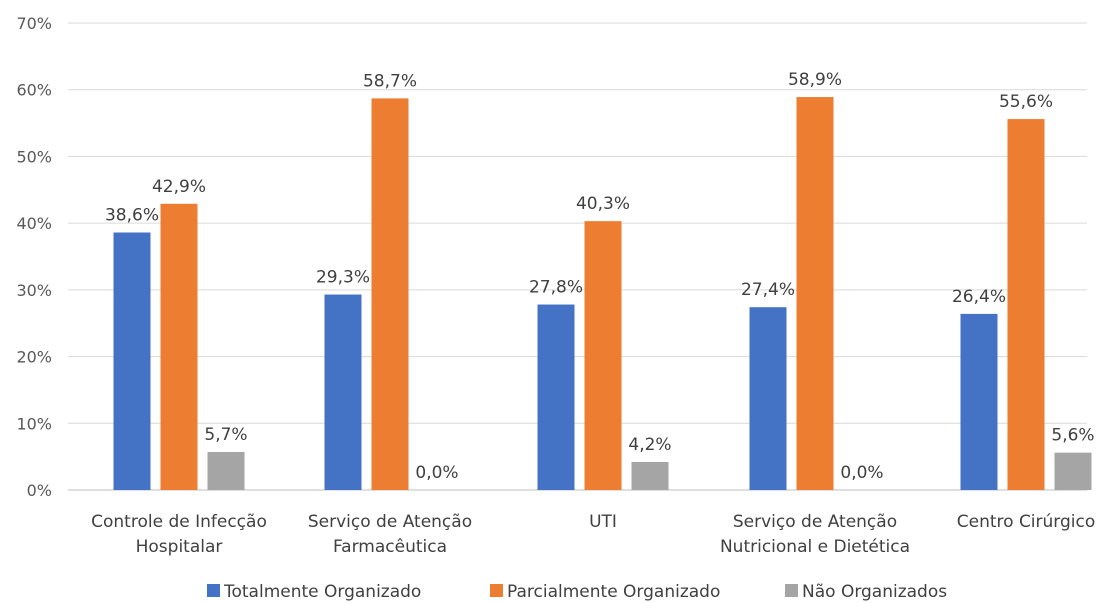 The image size is (1099, 603). What do you see at coordinates (34, 357) in the screenshot?
I see `y-tick-label: 20%` at bounding box center [34, 357].